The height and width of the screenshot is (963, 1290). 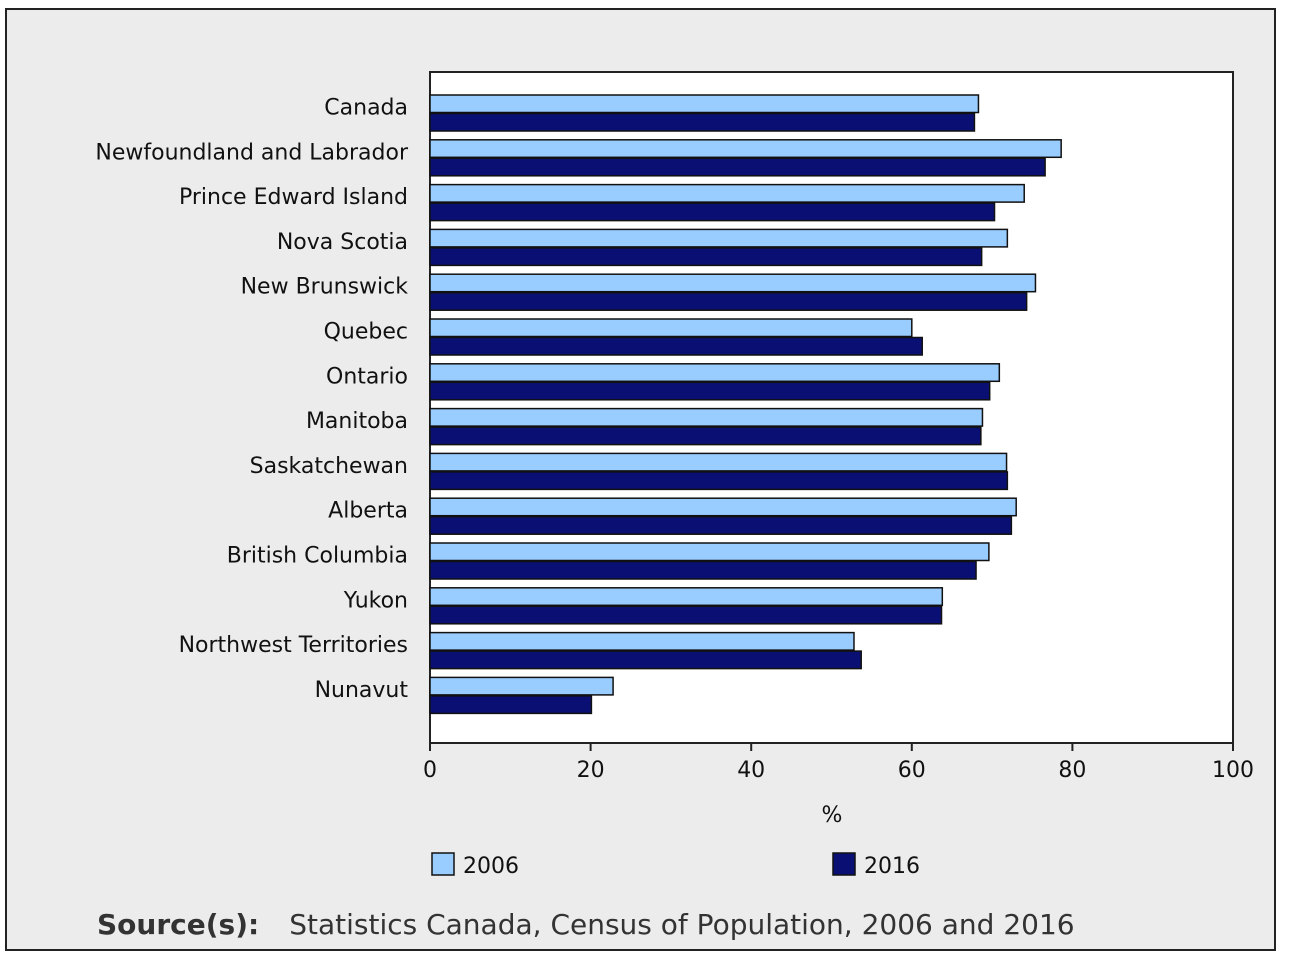 I want to click on x-tick-label: 0, so click(x=430, y=770).